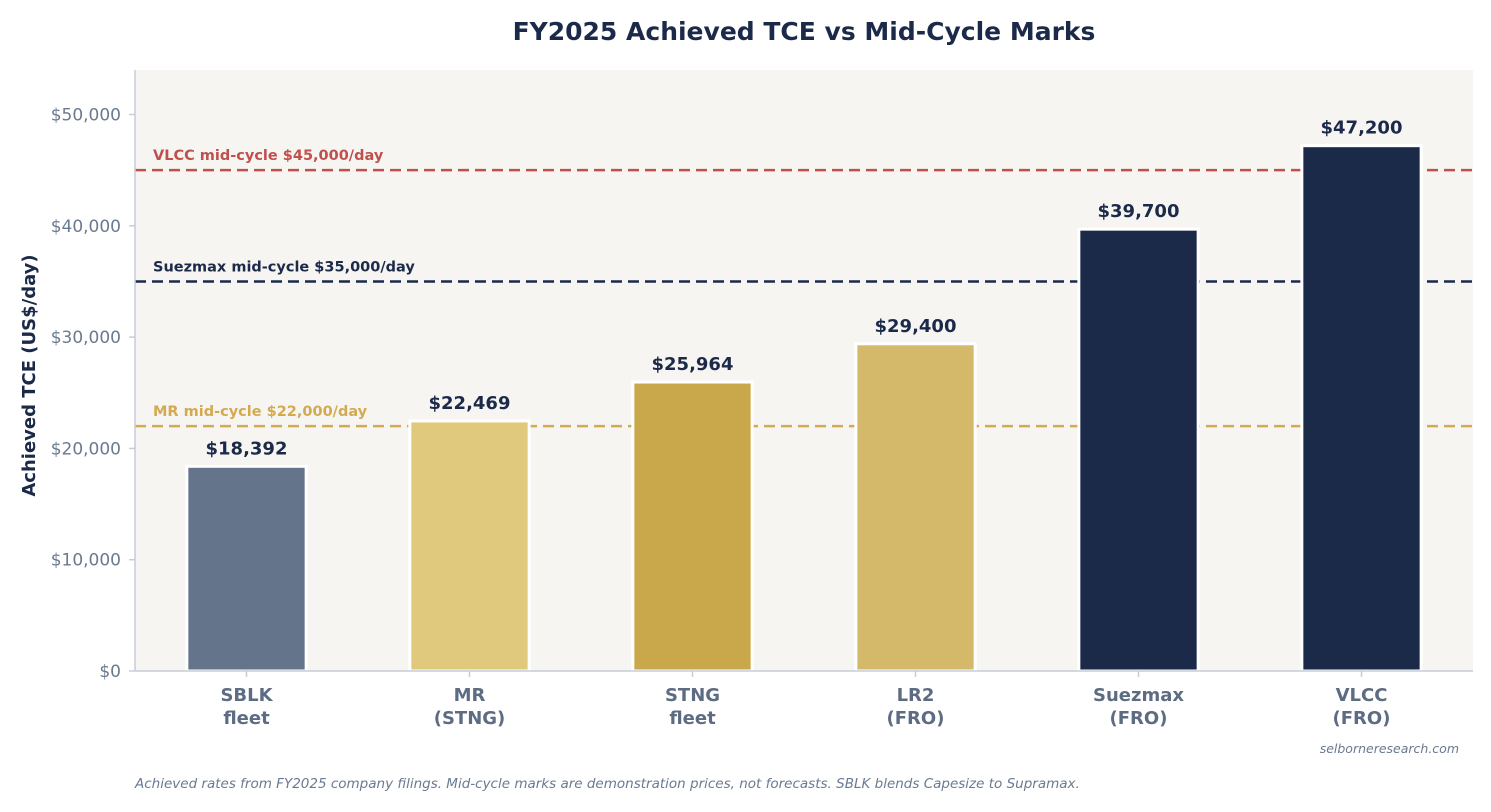 The width and height of the screenshot is (1491, 812). What do you see at coordinates (284, 267) in the screenshot?
I see `reference-label-1: Suezmax mid-cycle $35,000/day` at bounding box center [284, 267].